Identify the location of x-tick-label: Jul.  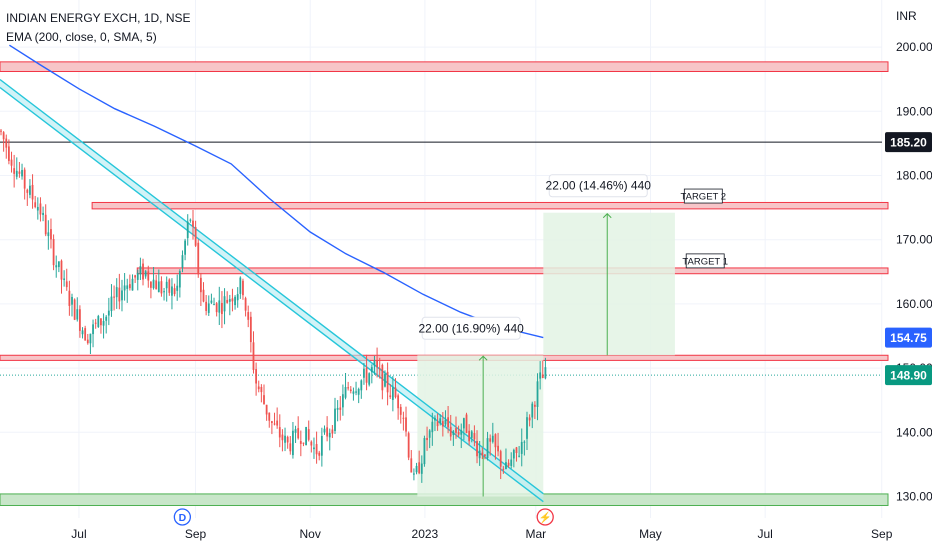
(764, 534).